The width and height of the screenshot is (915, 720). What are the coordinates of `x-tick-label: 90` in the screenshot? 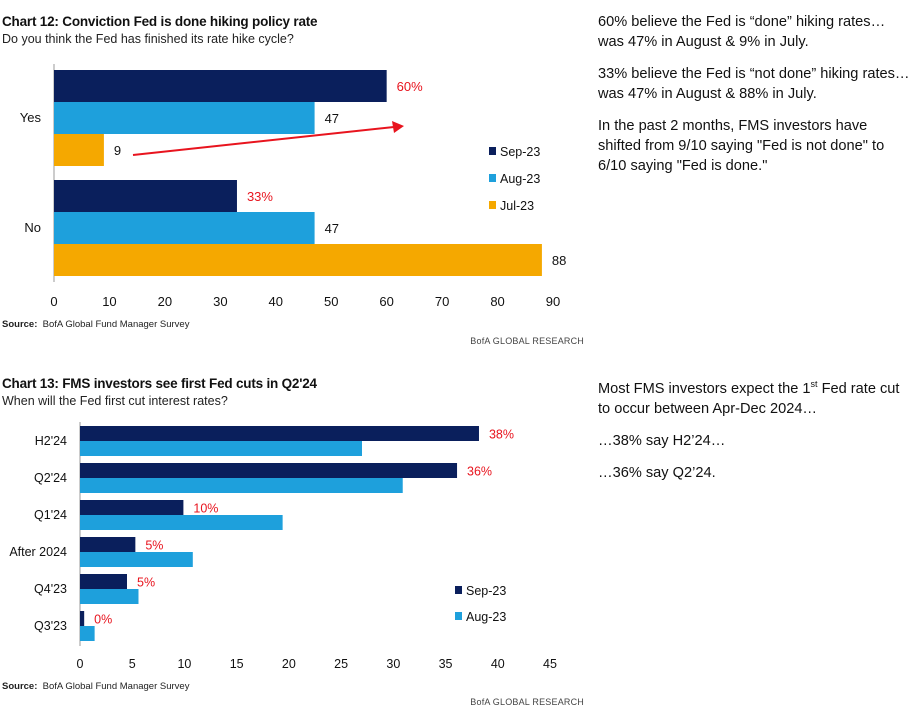 It's located at (553, 301).